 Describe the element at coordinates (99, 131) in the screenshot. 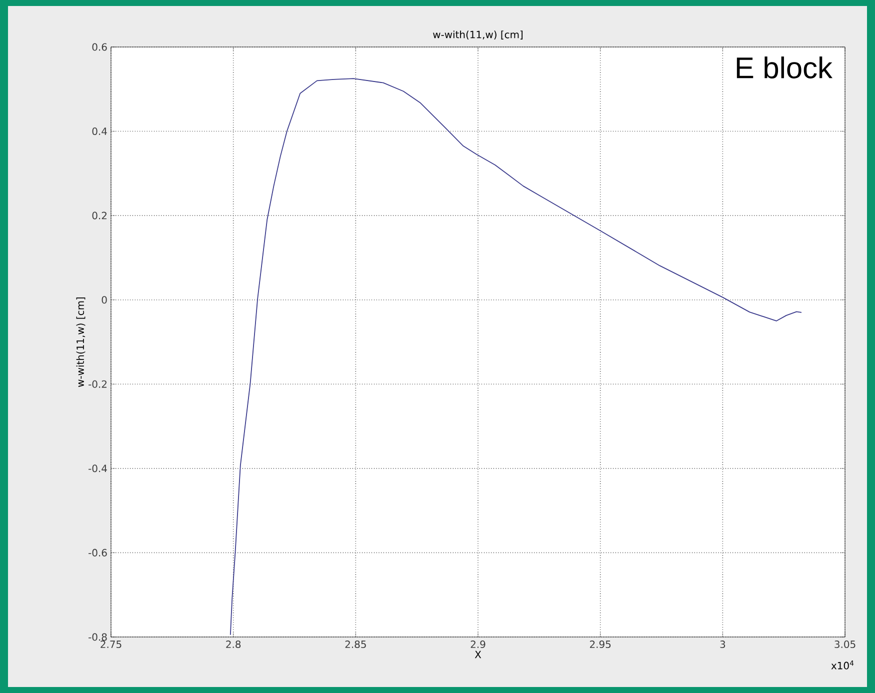

I see `y-tick-label: 0.4` at that location.